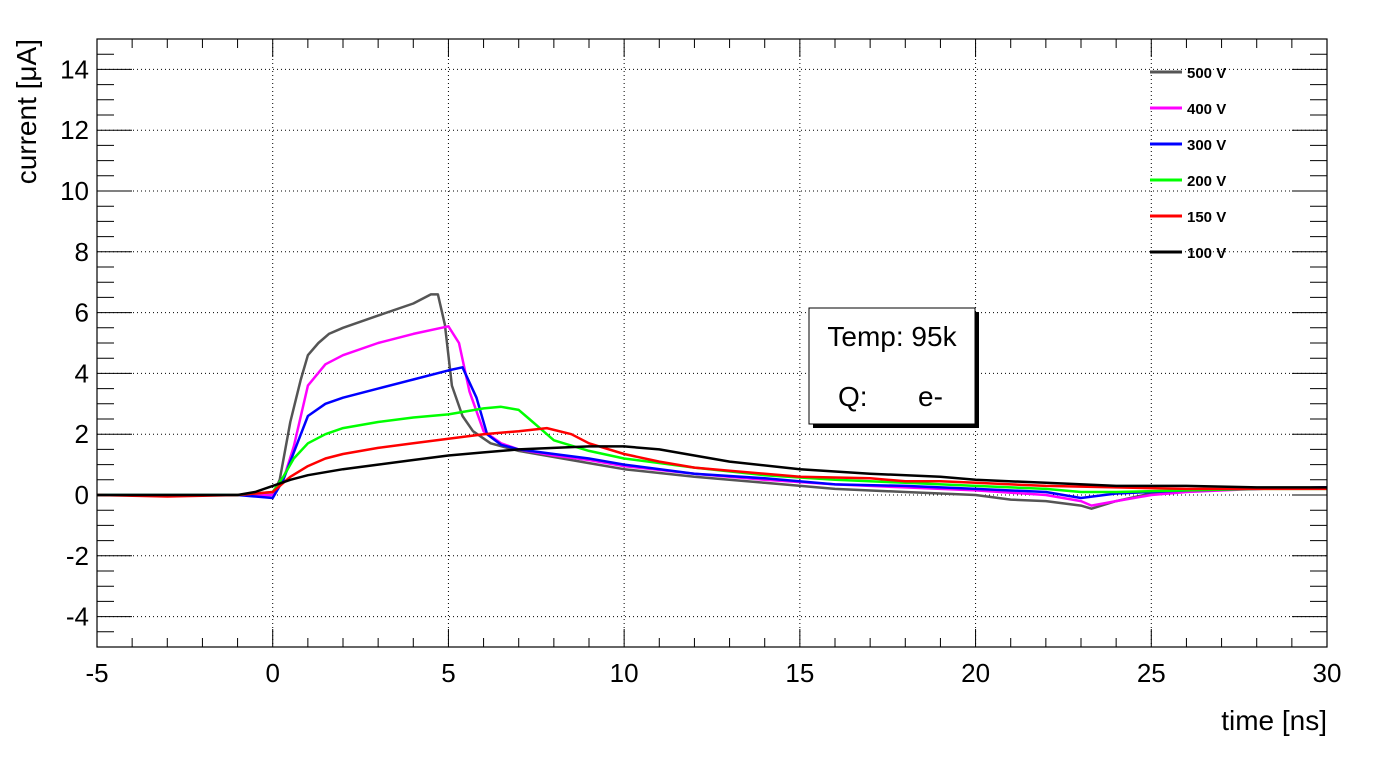  Describe the element at coordinates (1151, 673) in the screenshot. I see `x-tick-label: 25` at that location.